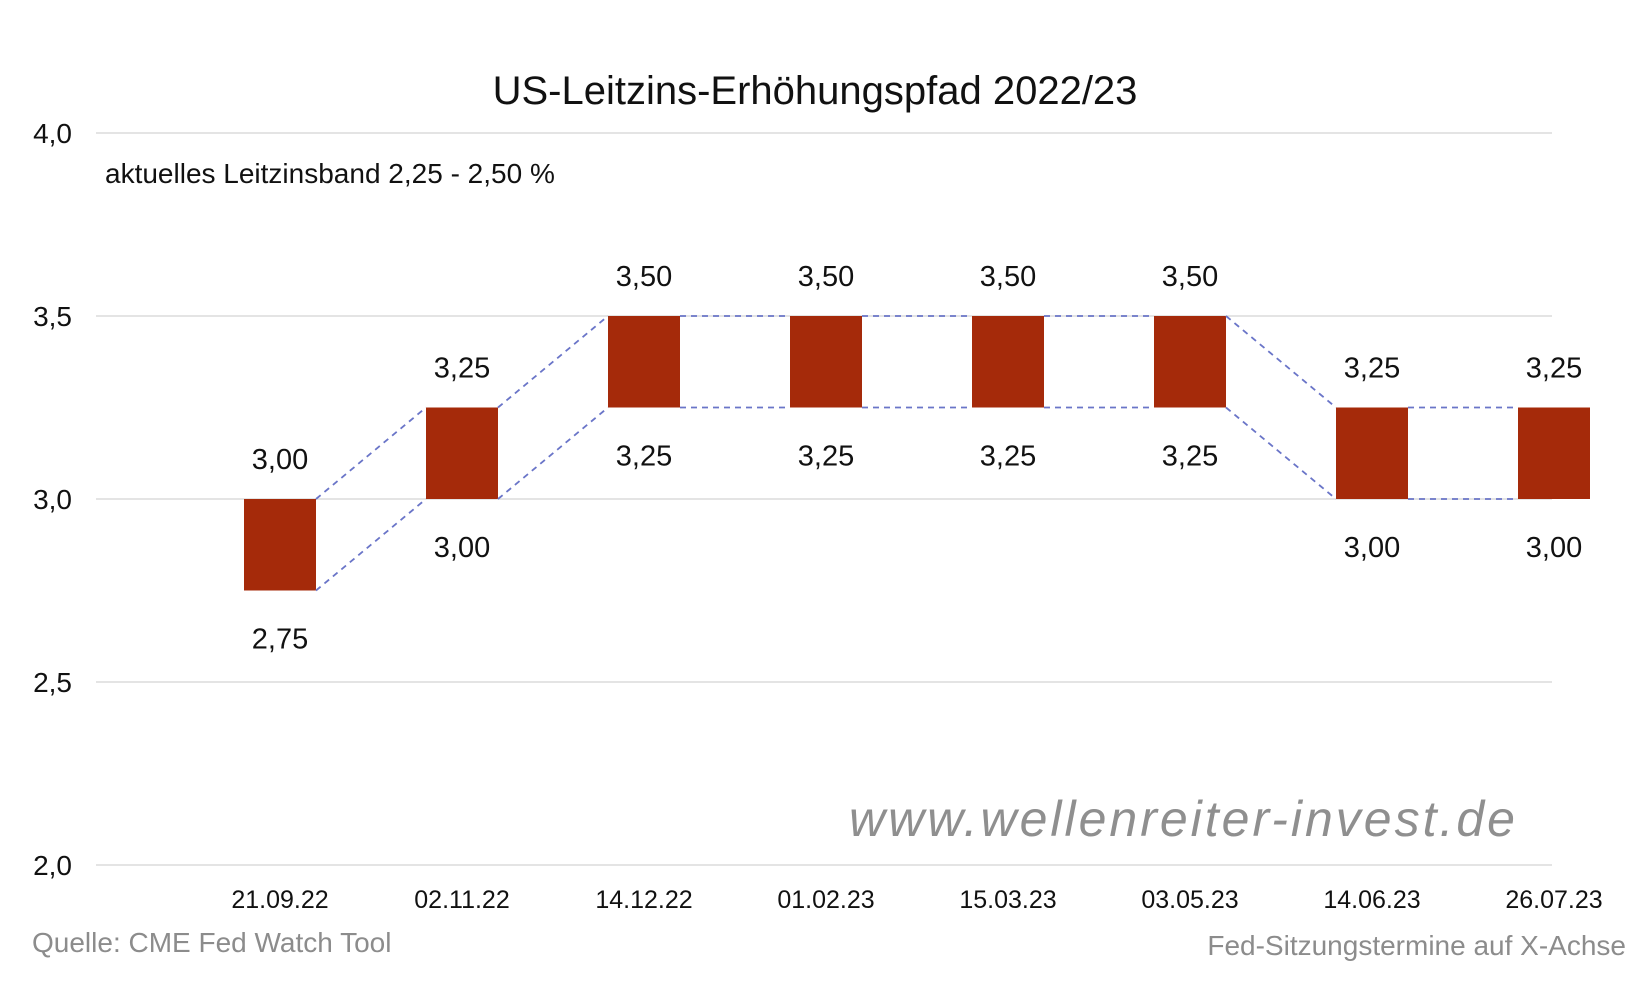 The width and height of the screenshot is (1642, 986). Describe the element at coordinates (330, 173) in the screenshot. I see `chart-subtitle: aktuelles Leitzinsband 2,25 - 2,50 %` at that location.